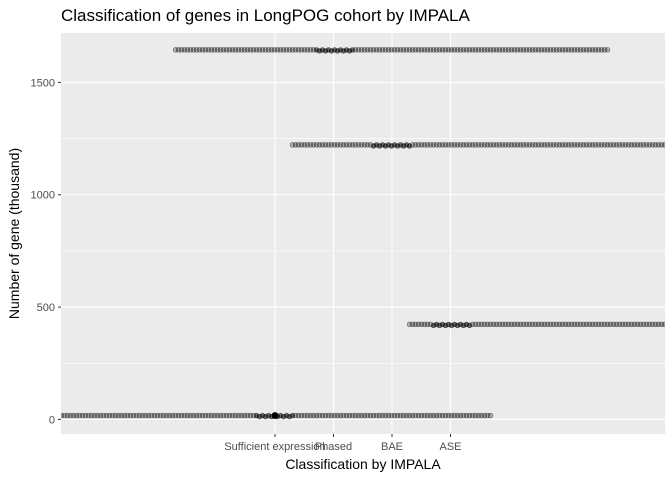  Describe the element at coordinates (333, 447) in the screenshot. I see `x-tick-label: Phased` at that location.